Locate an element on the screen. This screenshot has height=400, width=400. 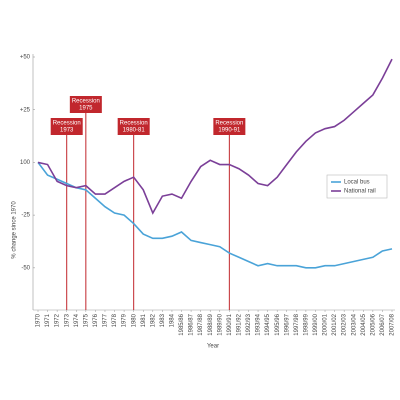
x-tick-label: 1978 is located at coordinates (115, 320).